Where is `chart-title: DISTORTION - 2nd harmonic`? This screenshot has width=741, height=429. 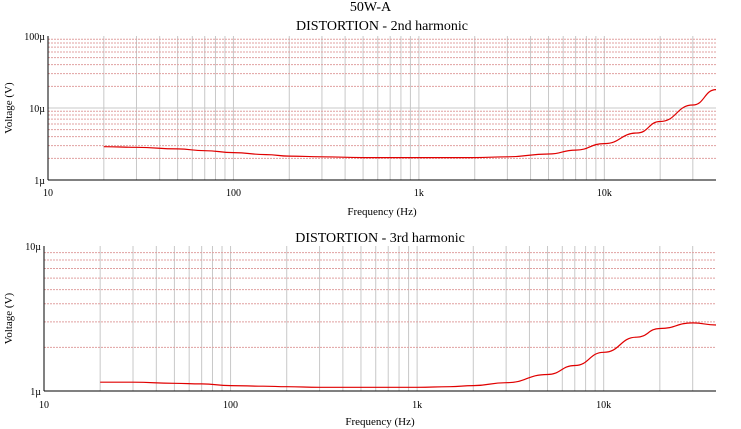
chart-title: DISTORTION - 2nd harmonic is located at coordinates (382, 26).